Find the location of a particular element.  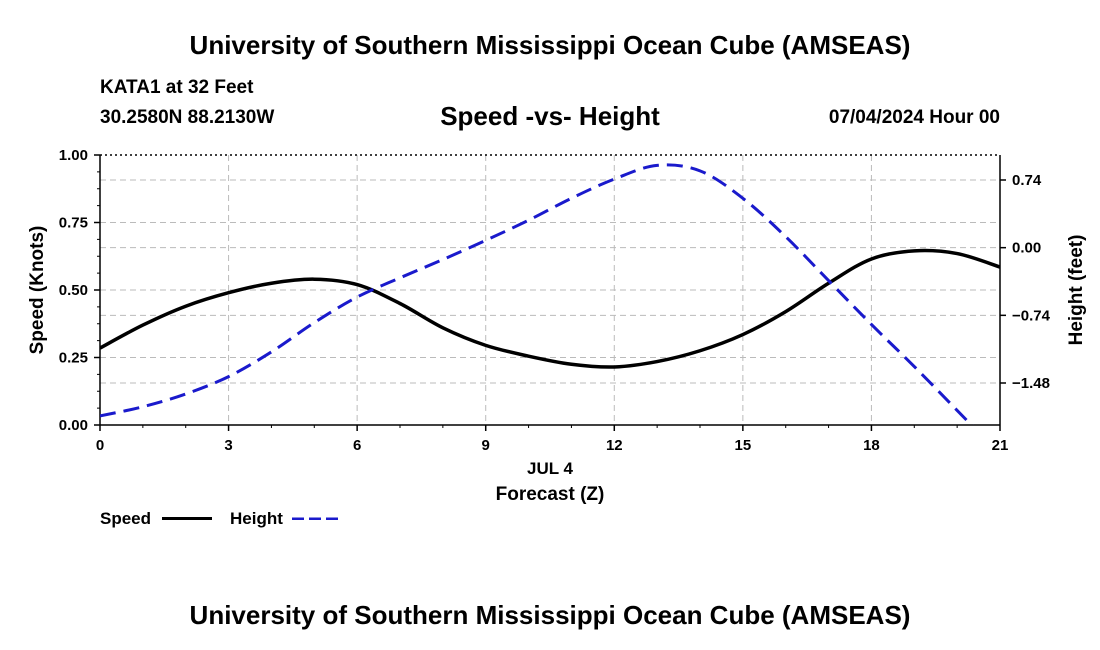

x-tick-label: 15 is located at coordinates (743, 445).